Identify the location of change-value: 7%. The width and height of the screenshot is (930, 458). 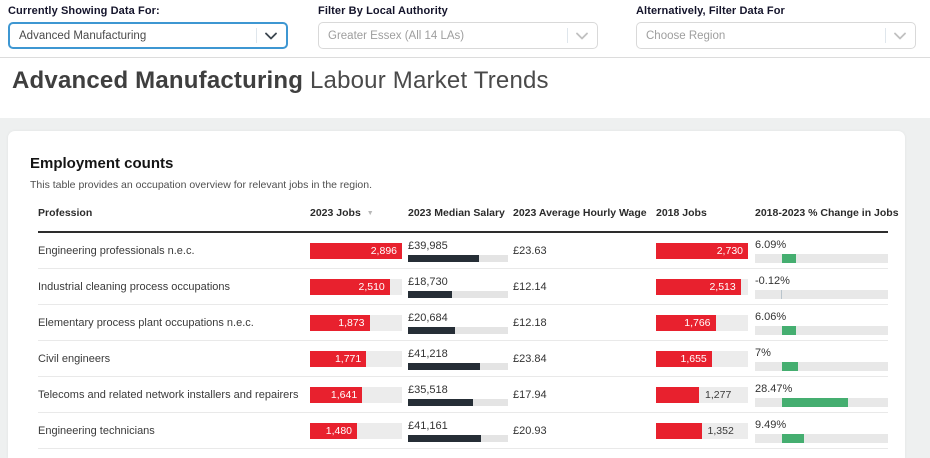
(763, 352).